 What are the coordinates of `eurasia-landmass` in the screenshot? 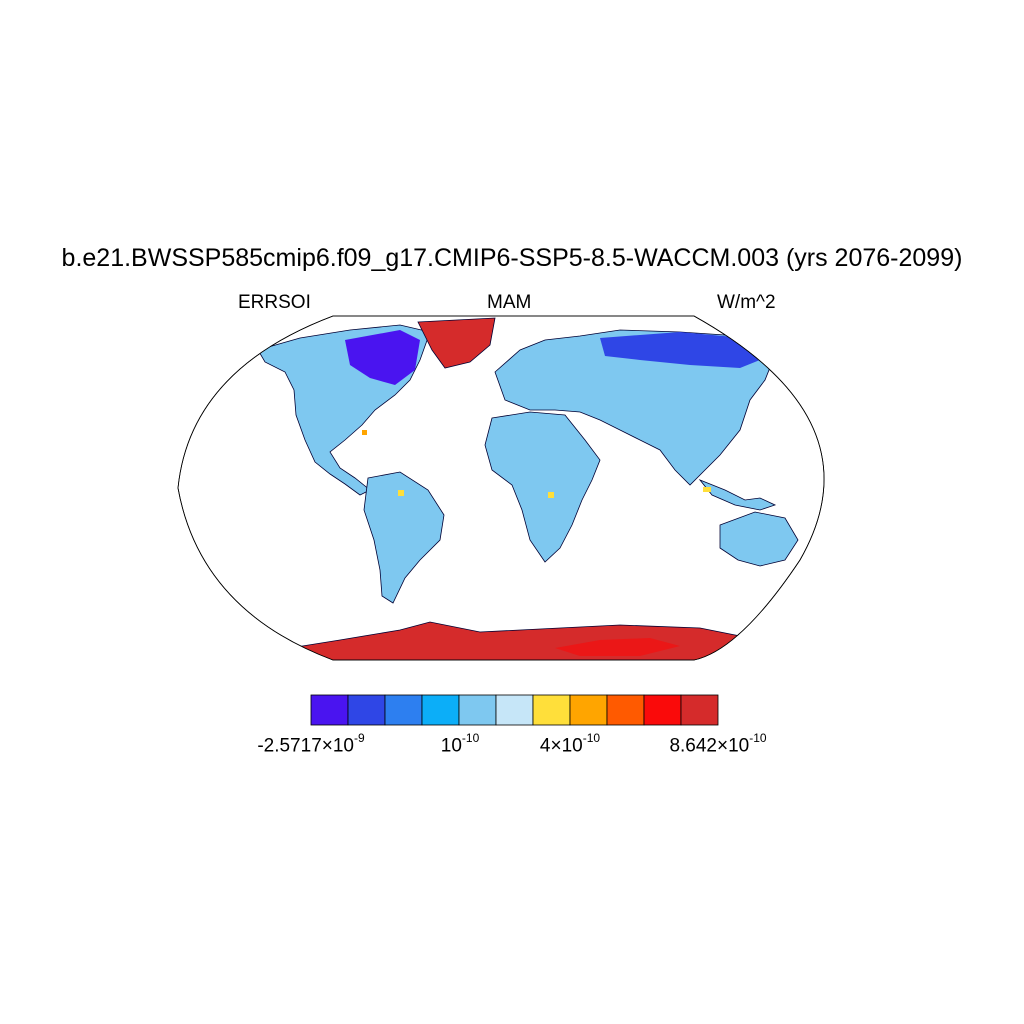 It's located at (635, 407).